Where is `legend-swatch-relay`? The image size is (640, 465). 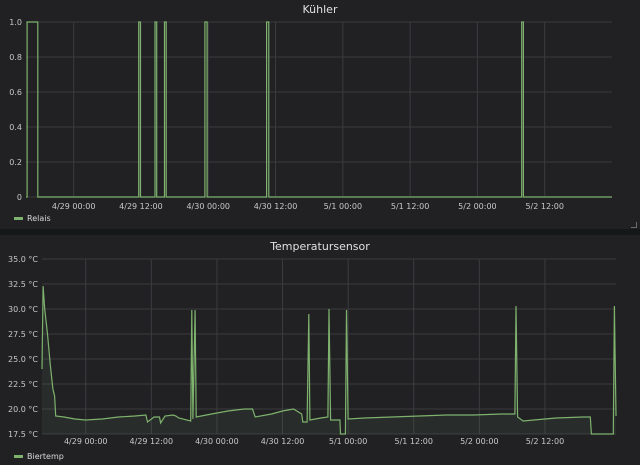 legend-swatch-relay is located at coordinates (18, 218).